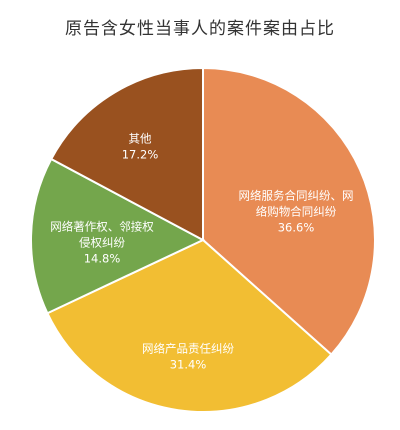  What do you see at coordinates (102, 227) in the screenshot?
I see `slice-label-2: 网络著作权、邻接权` at bounding box center [102, 227].